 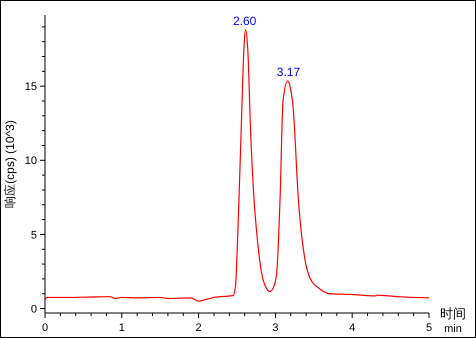 What do you see at coordinates (429, 328) in the screenshot?
I see `x-tick-label: 5` at bounding box center [429, 328].